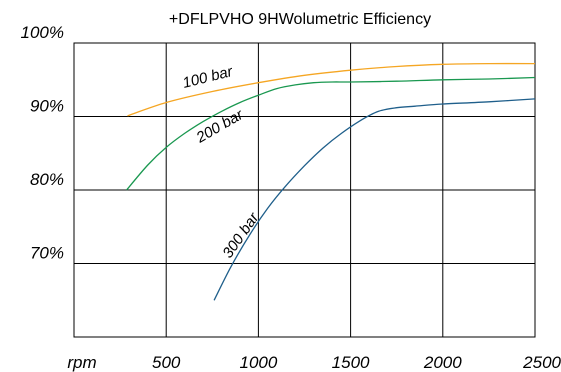 This screenshot has width=561, height=372. What do you see at coordinates (241, 235) in the screenshot?
I see `curve-label-300-bar: 300 bar` at bounding box center [241, 235].